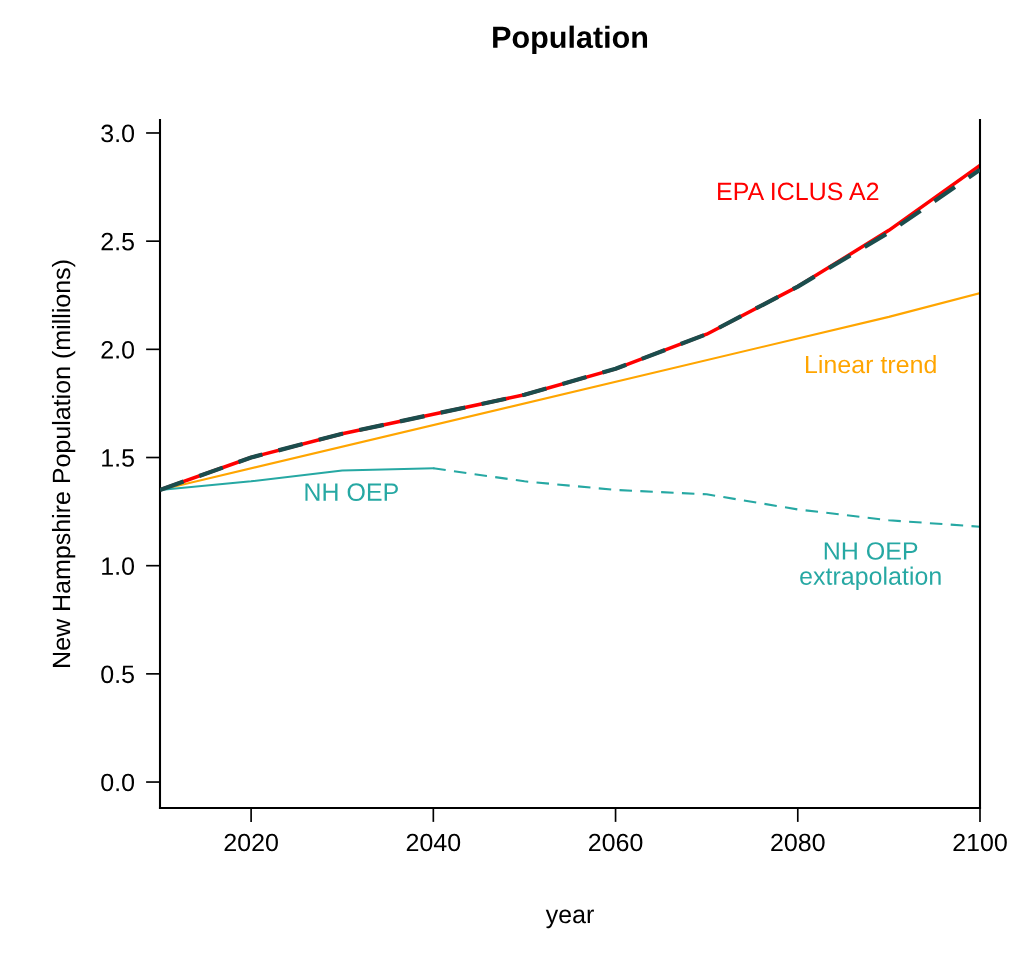 The width and height of the screenshot is (1018, 961). What do you see at coordinates (351, 492) in the screenshot?
I see `series-label: NH OEP` at bounding box center [351, 492].